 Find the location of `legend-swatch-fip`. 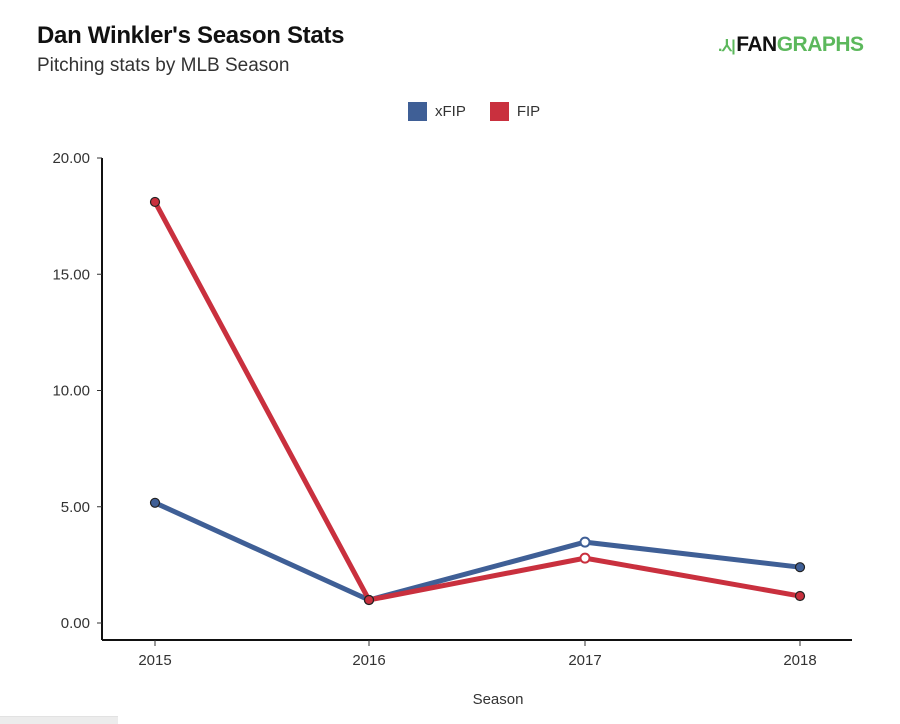

legend-swatch-fip is located at coordinates (499, 111).